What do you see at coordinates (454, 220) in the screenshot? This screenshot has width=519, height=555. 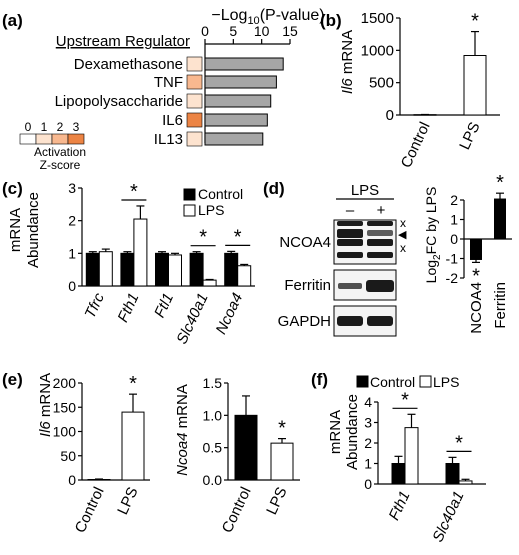 I see `panel-d-y-tick-label: 1` at bounding box center [454, 220].